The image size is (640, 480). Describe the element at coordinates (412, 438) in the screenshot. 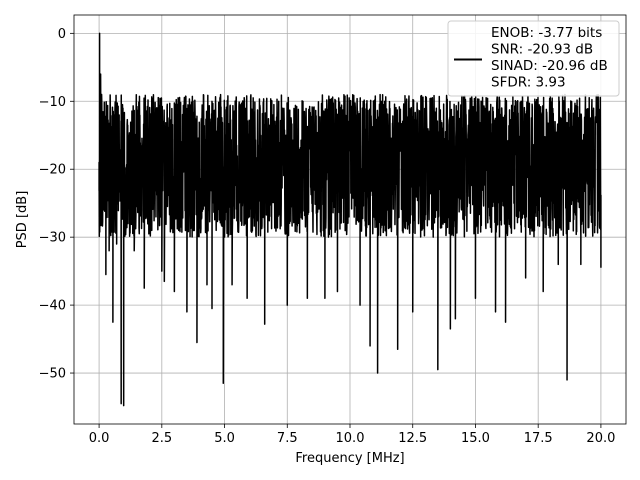

I see `x-tick-label: 12.5` at that location.